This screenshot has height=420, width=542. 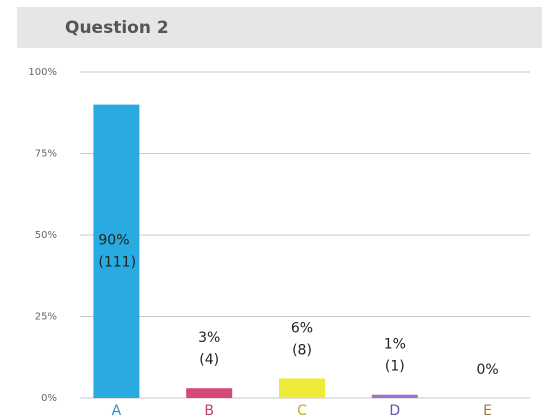 What do you see at coordinates (302, 328) in the screenshot?
I see `value-label: 6%` at bounding box center [302, 328].